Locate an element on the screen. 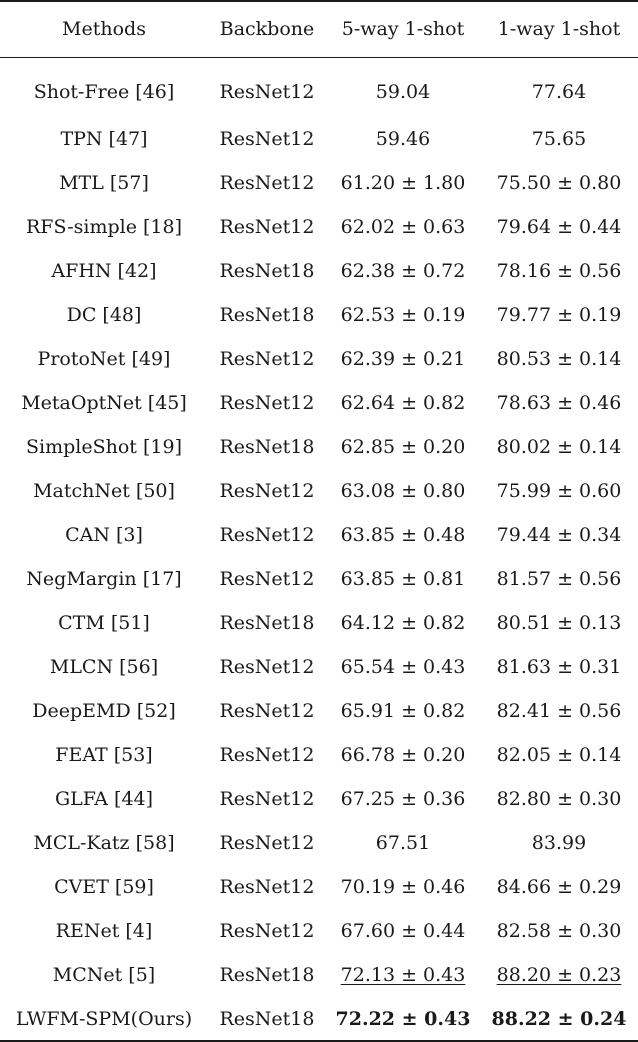 This screenshot has height=1042, width=638. one-way-one-shot-cell: 81.63 ± 0.31 is located at coordinates (559, 667).